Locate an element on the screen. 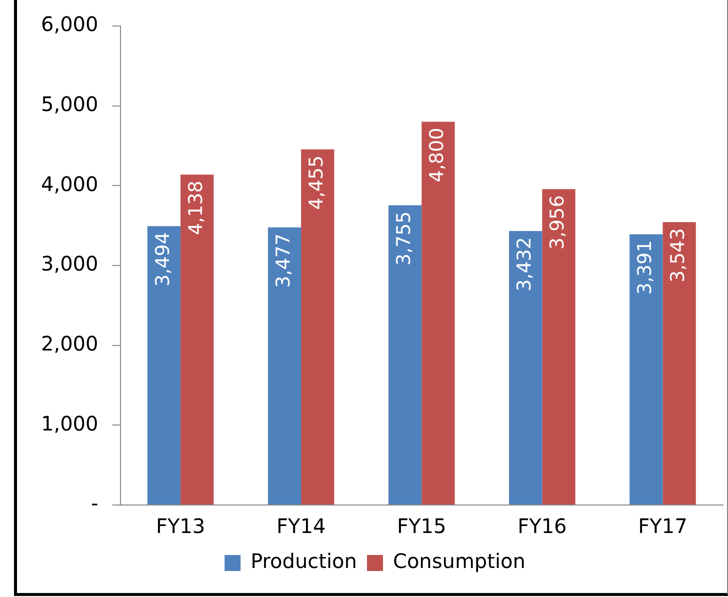 The image size is (728, 597). data-label: 4,138 is located at coordinates (196, 208).